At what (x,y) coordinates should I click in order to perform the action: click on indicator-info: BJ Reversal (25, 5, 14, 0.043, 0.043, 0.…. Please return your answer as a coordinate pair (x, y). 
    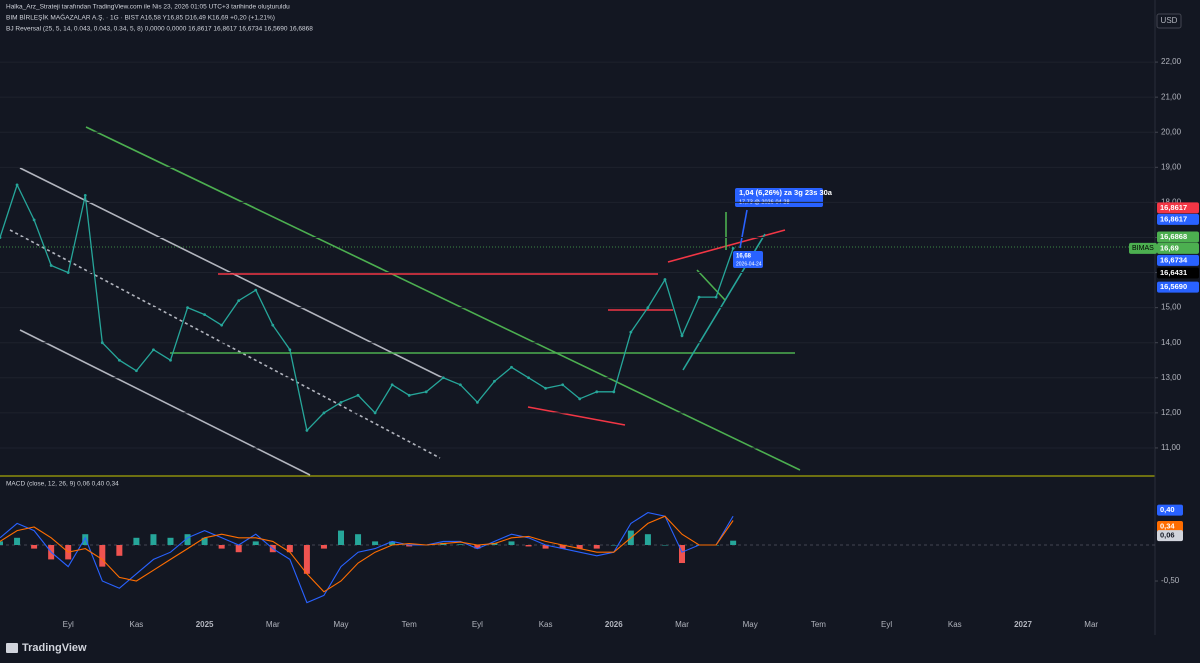
    Looking at the image, I should click on (159, 29).